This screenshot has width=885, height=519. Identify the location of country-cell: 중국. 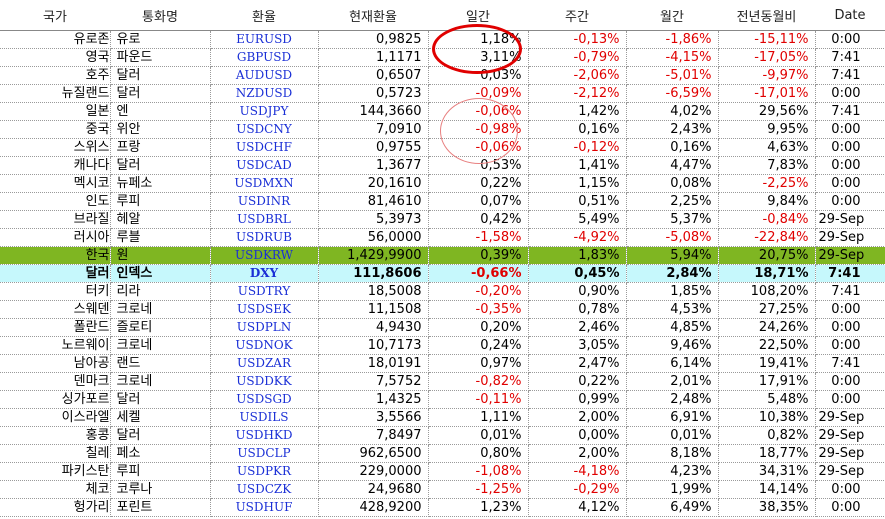
(55, 129).